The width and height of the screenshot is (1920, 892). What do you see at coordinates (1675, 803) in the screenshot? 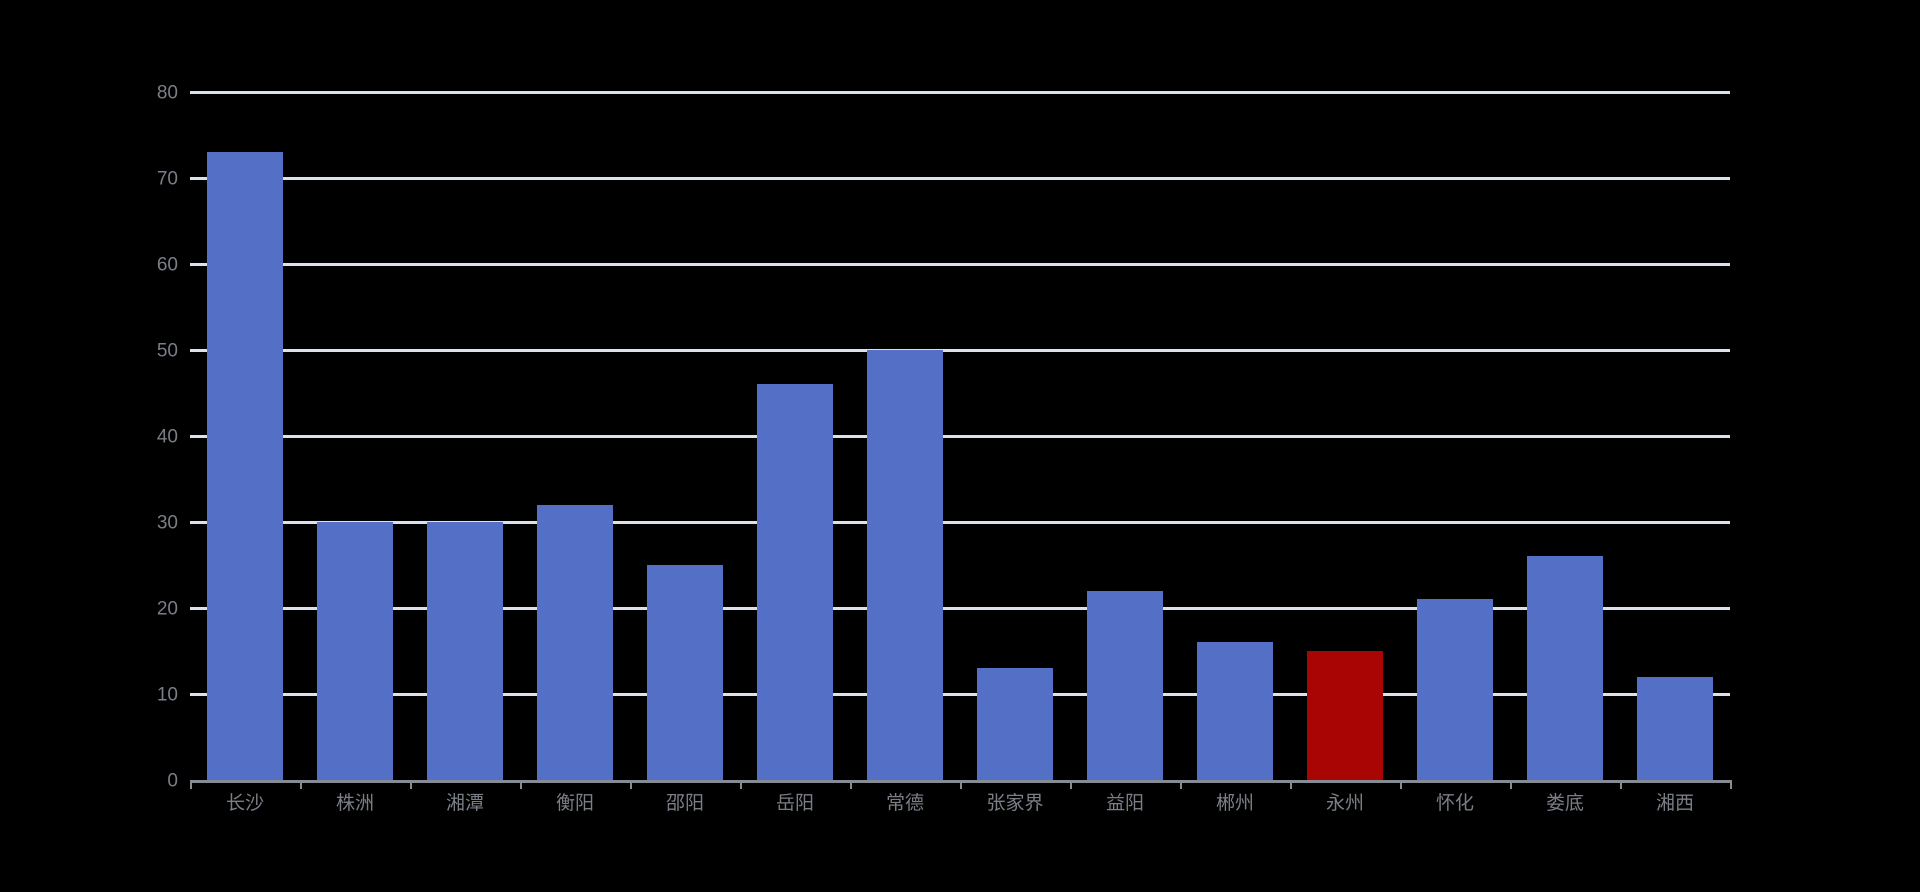
I see `x-axis-category-label: 湘西` at bounding box center [1675, 803].